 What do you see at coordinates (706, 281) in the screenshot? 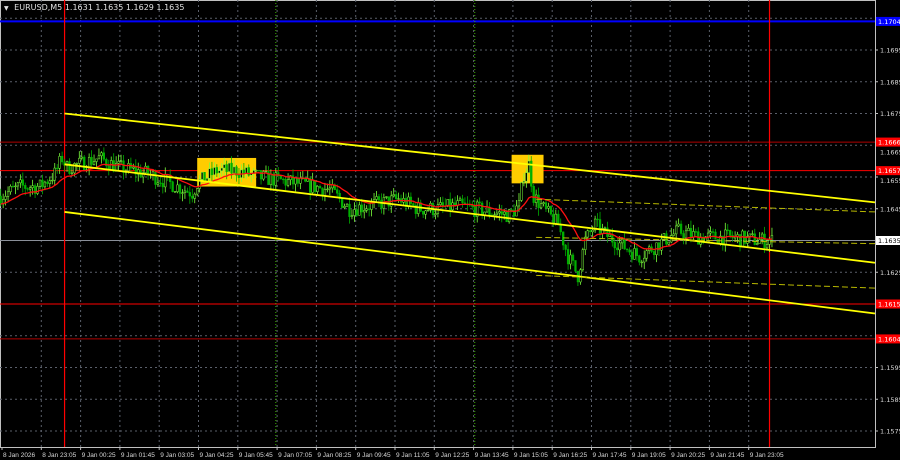
I see `dashed-channel-line` at bounding box center [706, 281].